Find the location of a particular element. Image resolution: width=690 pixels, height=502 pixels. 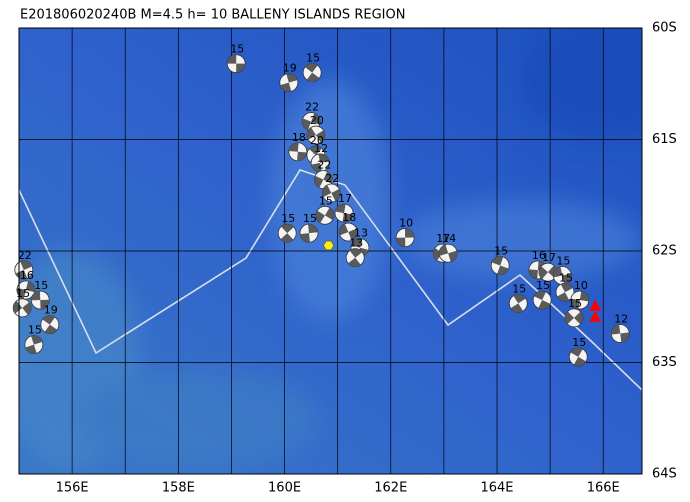

lat-label: 62S is located at coordinates (664, 251).